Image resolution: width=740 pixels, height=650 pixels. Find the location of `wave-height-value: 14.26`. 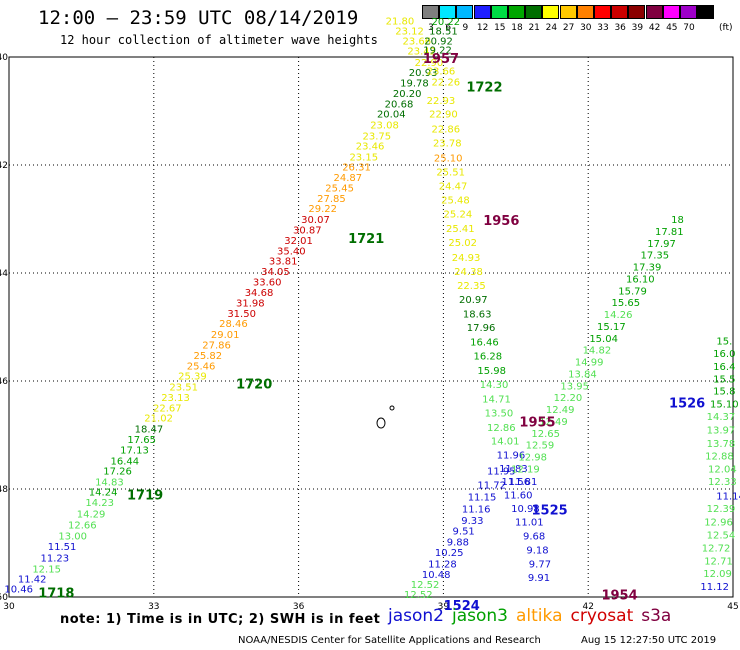

wave-height-value: 14.26 is located at coordinates (618, 315).